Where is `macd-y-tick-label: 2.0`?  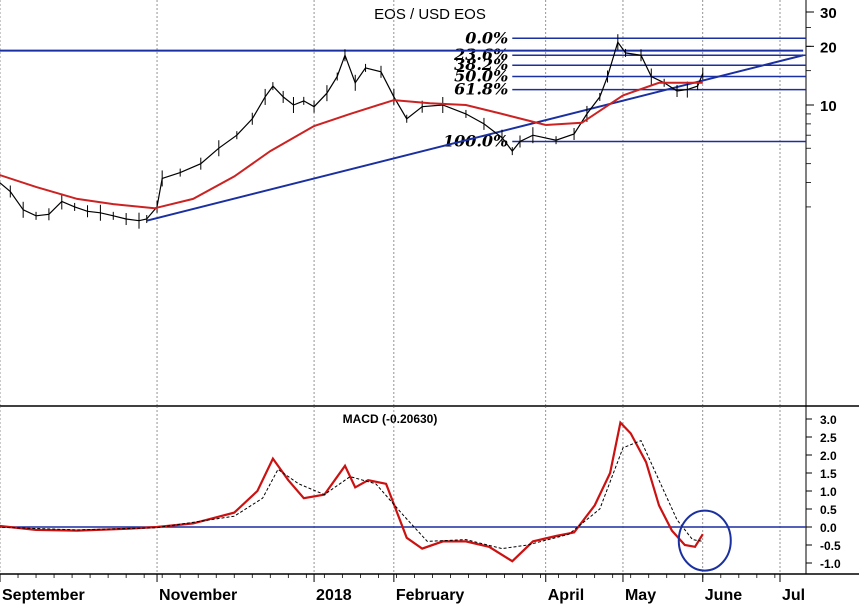
macd-y-tick-label: 2.0 is located at coordinates (828, 456).